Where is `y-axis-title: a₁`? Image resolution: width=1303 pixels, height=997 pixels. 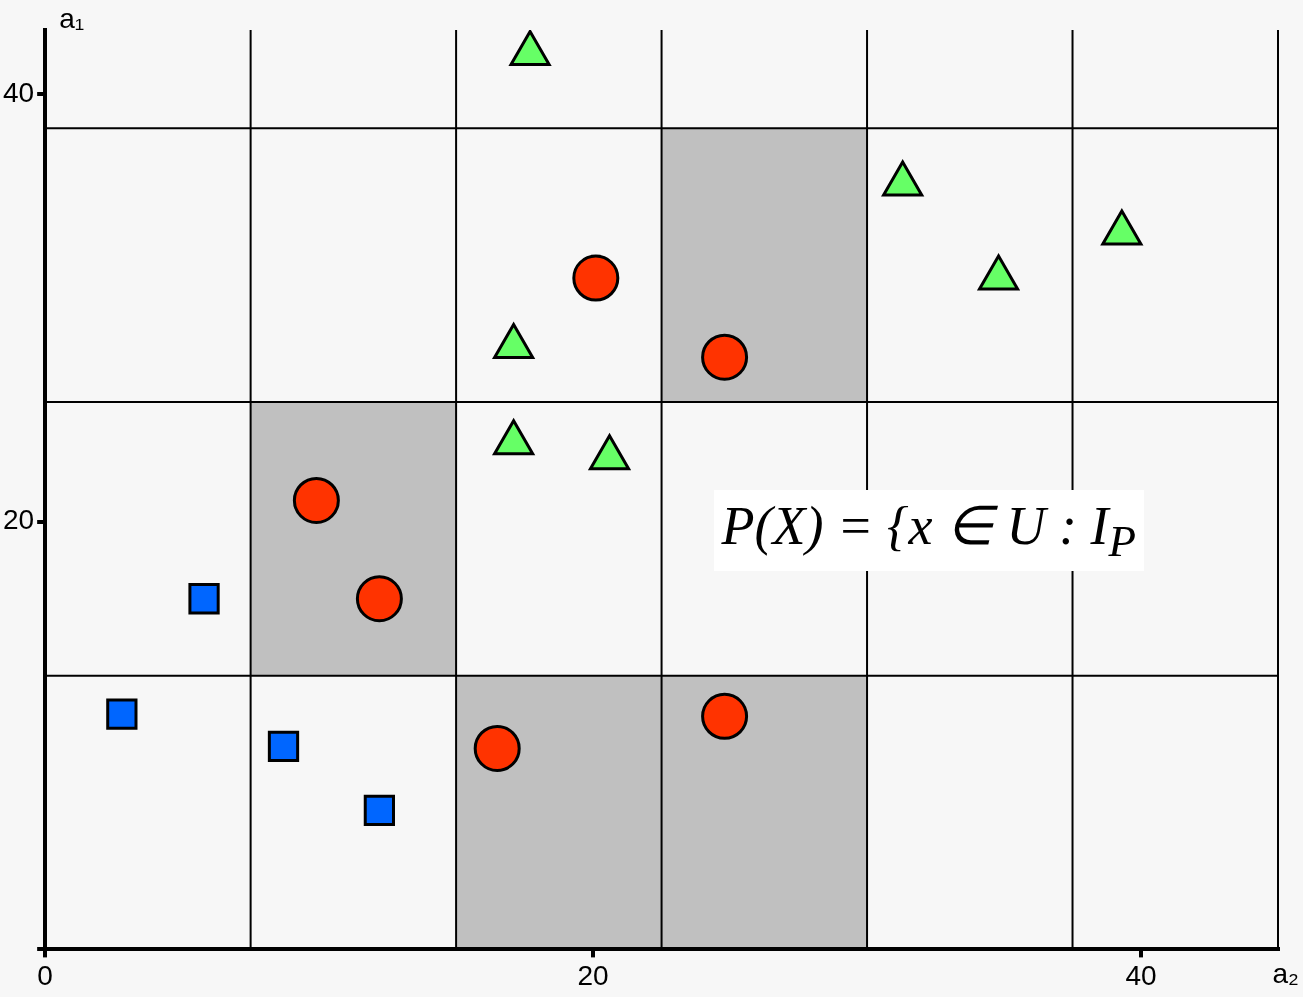
y-axis-title: a₁ is located at coordinates (72, 18).